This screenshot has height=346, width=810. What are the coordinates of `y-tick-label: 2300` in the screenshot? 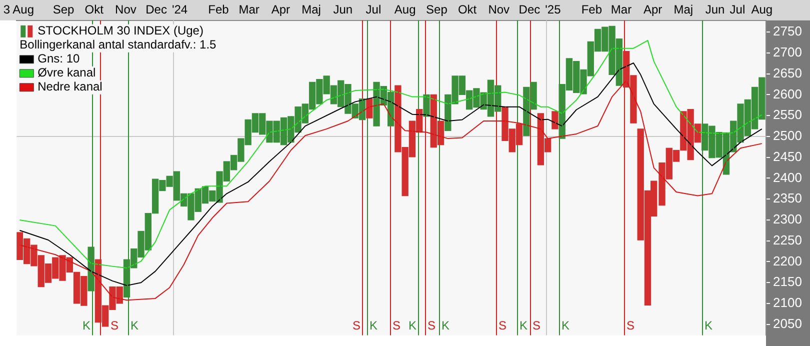 It's located at (787, 219).